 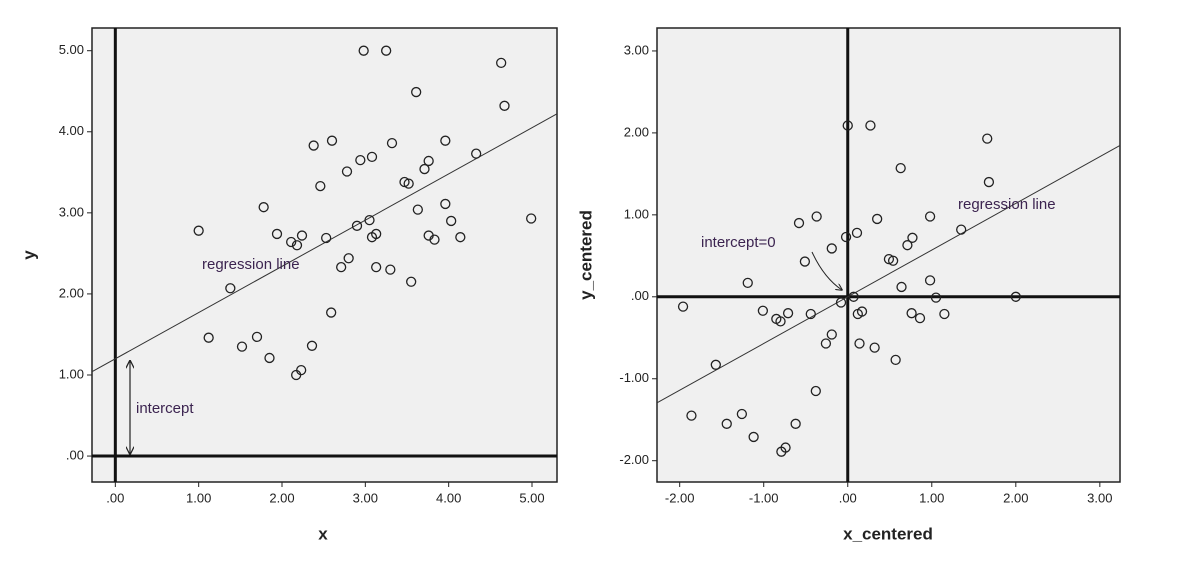 What do you see at coordinates (165, 408) in the screenshot?
I see `annotation: intercept` at bounding box center [165, 408].